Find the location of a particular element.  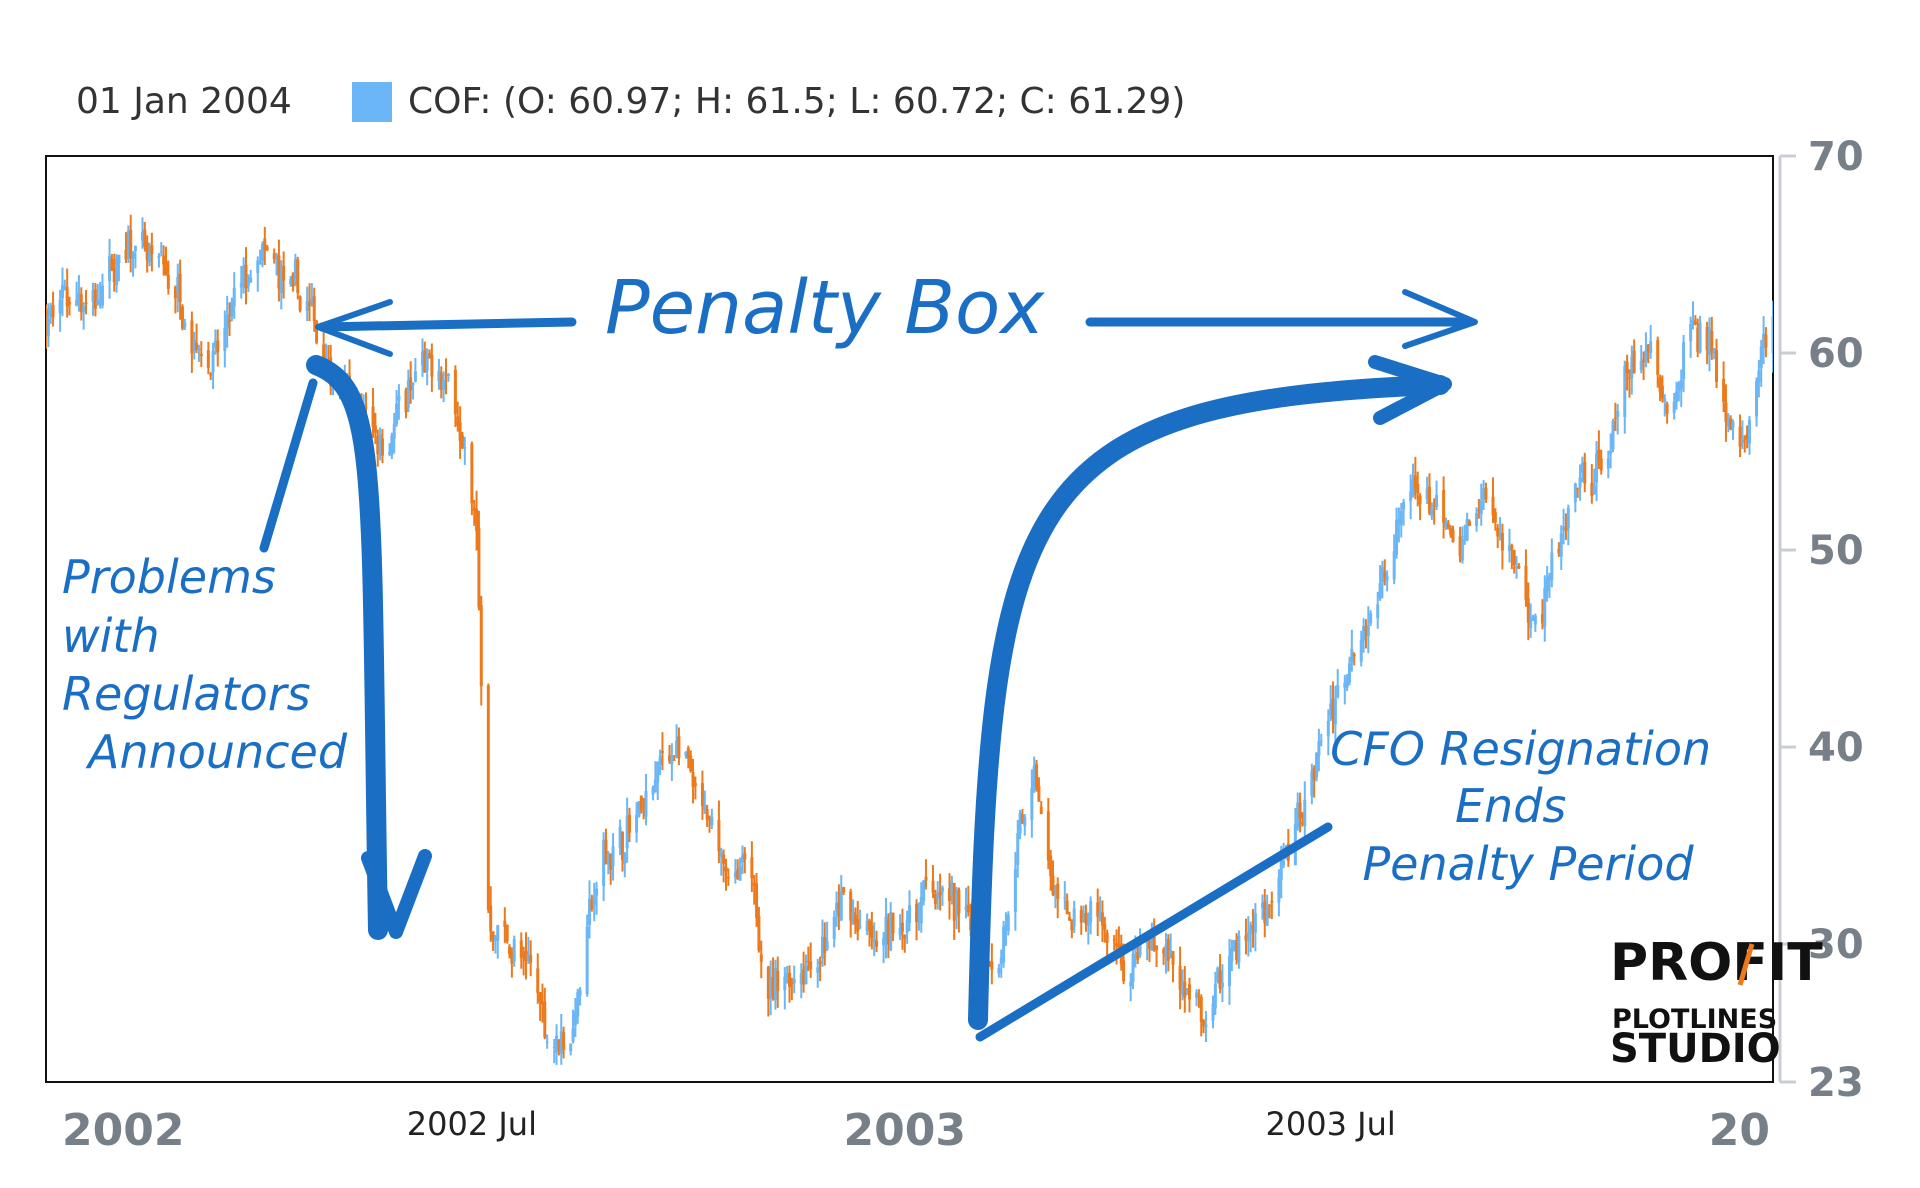

annotation-problems-line-2: with is located at coordinates (111, 636).